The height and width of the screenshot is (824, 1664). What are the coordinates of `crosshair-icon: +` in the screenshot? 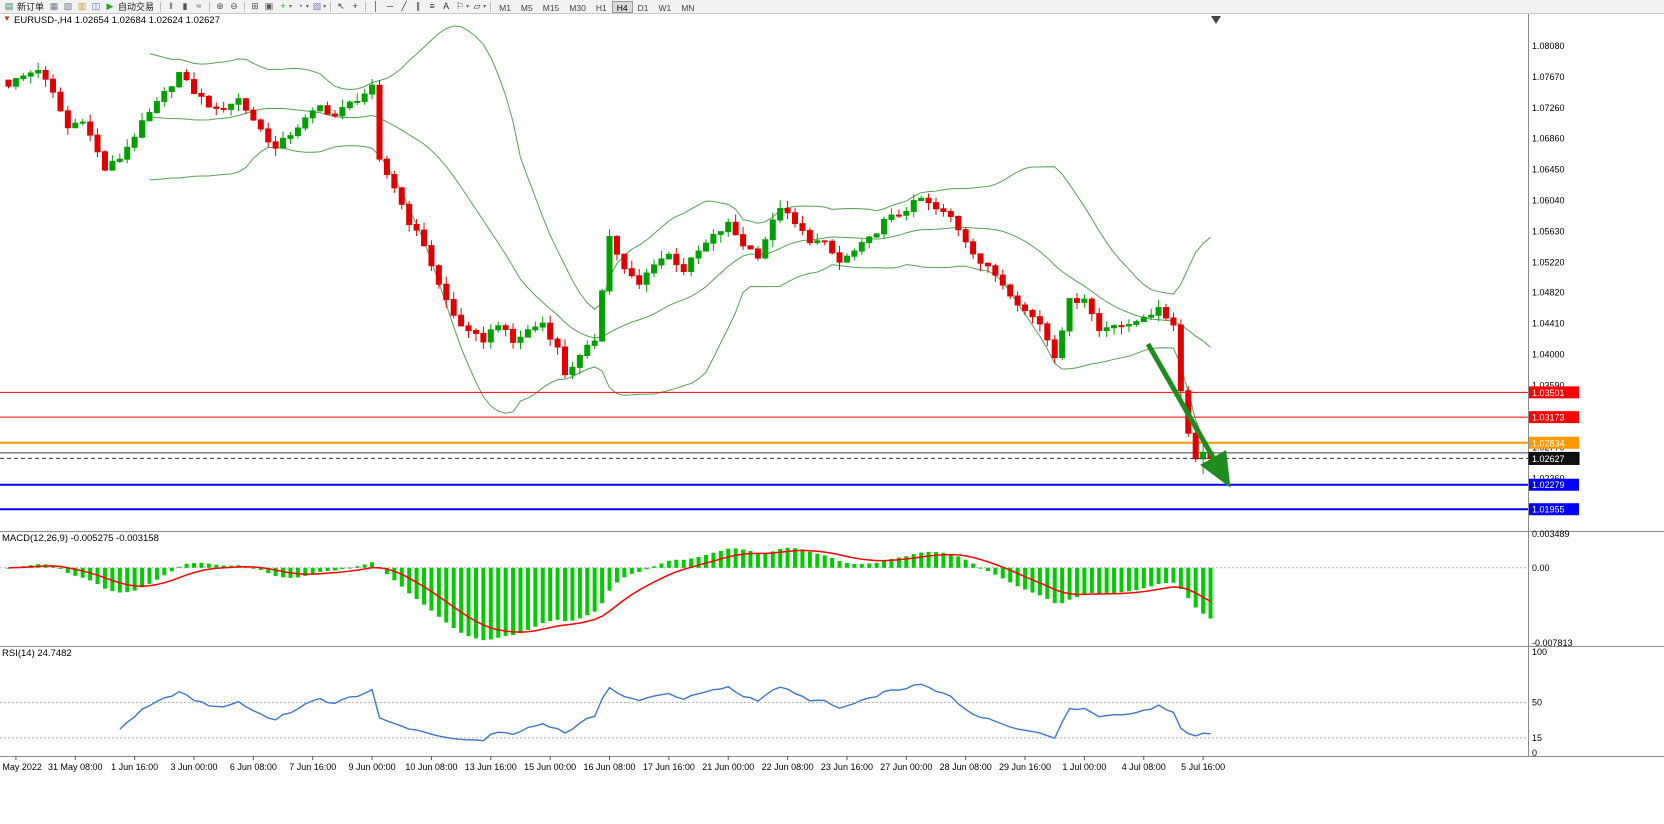 It's located at (355, 6).